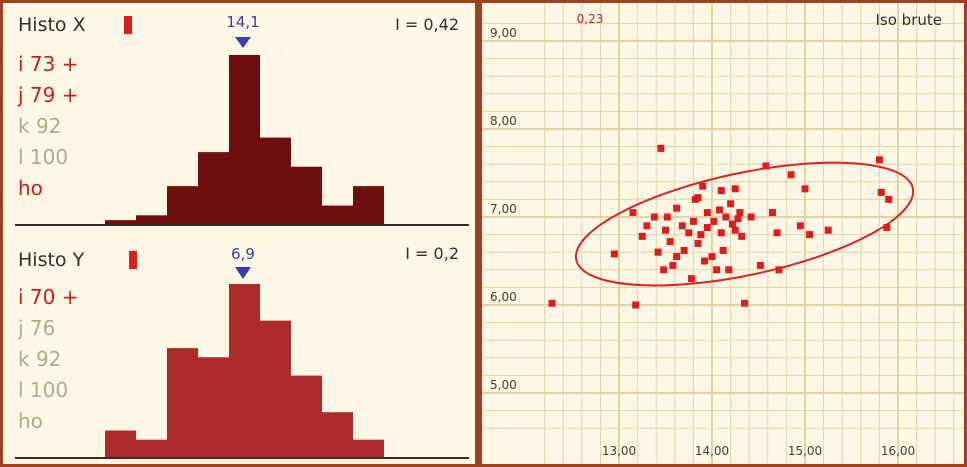  Describe the element at coordinates (36, 328) in the screenshot. I see `histo-y-legend-item: j 76` at that location.